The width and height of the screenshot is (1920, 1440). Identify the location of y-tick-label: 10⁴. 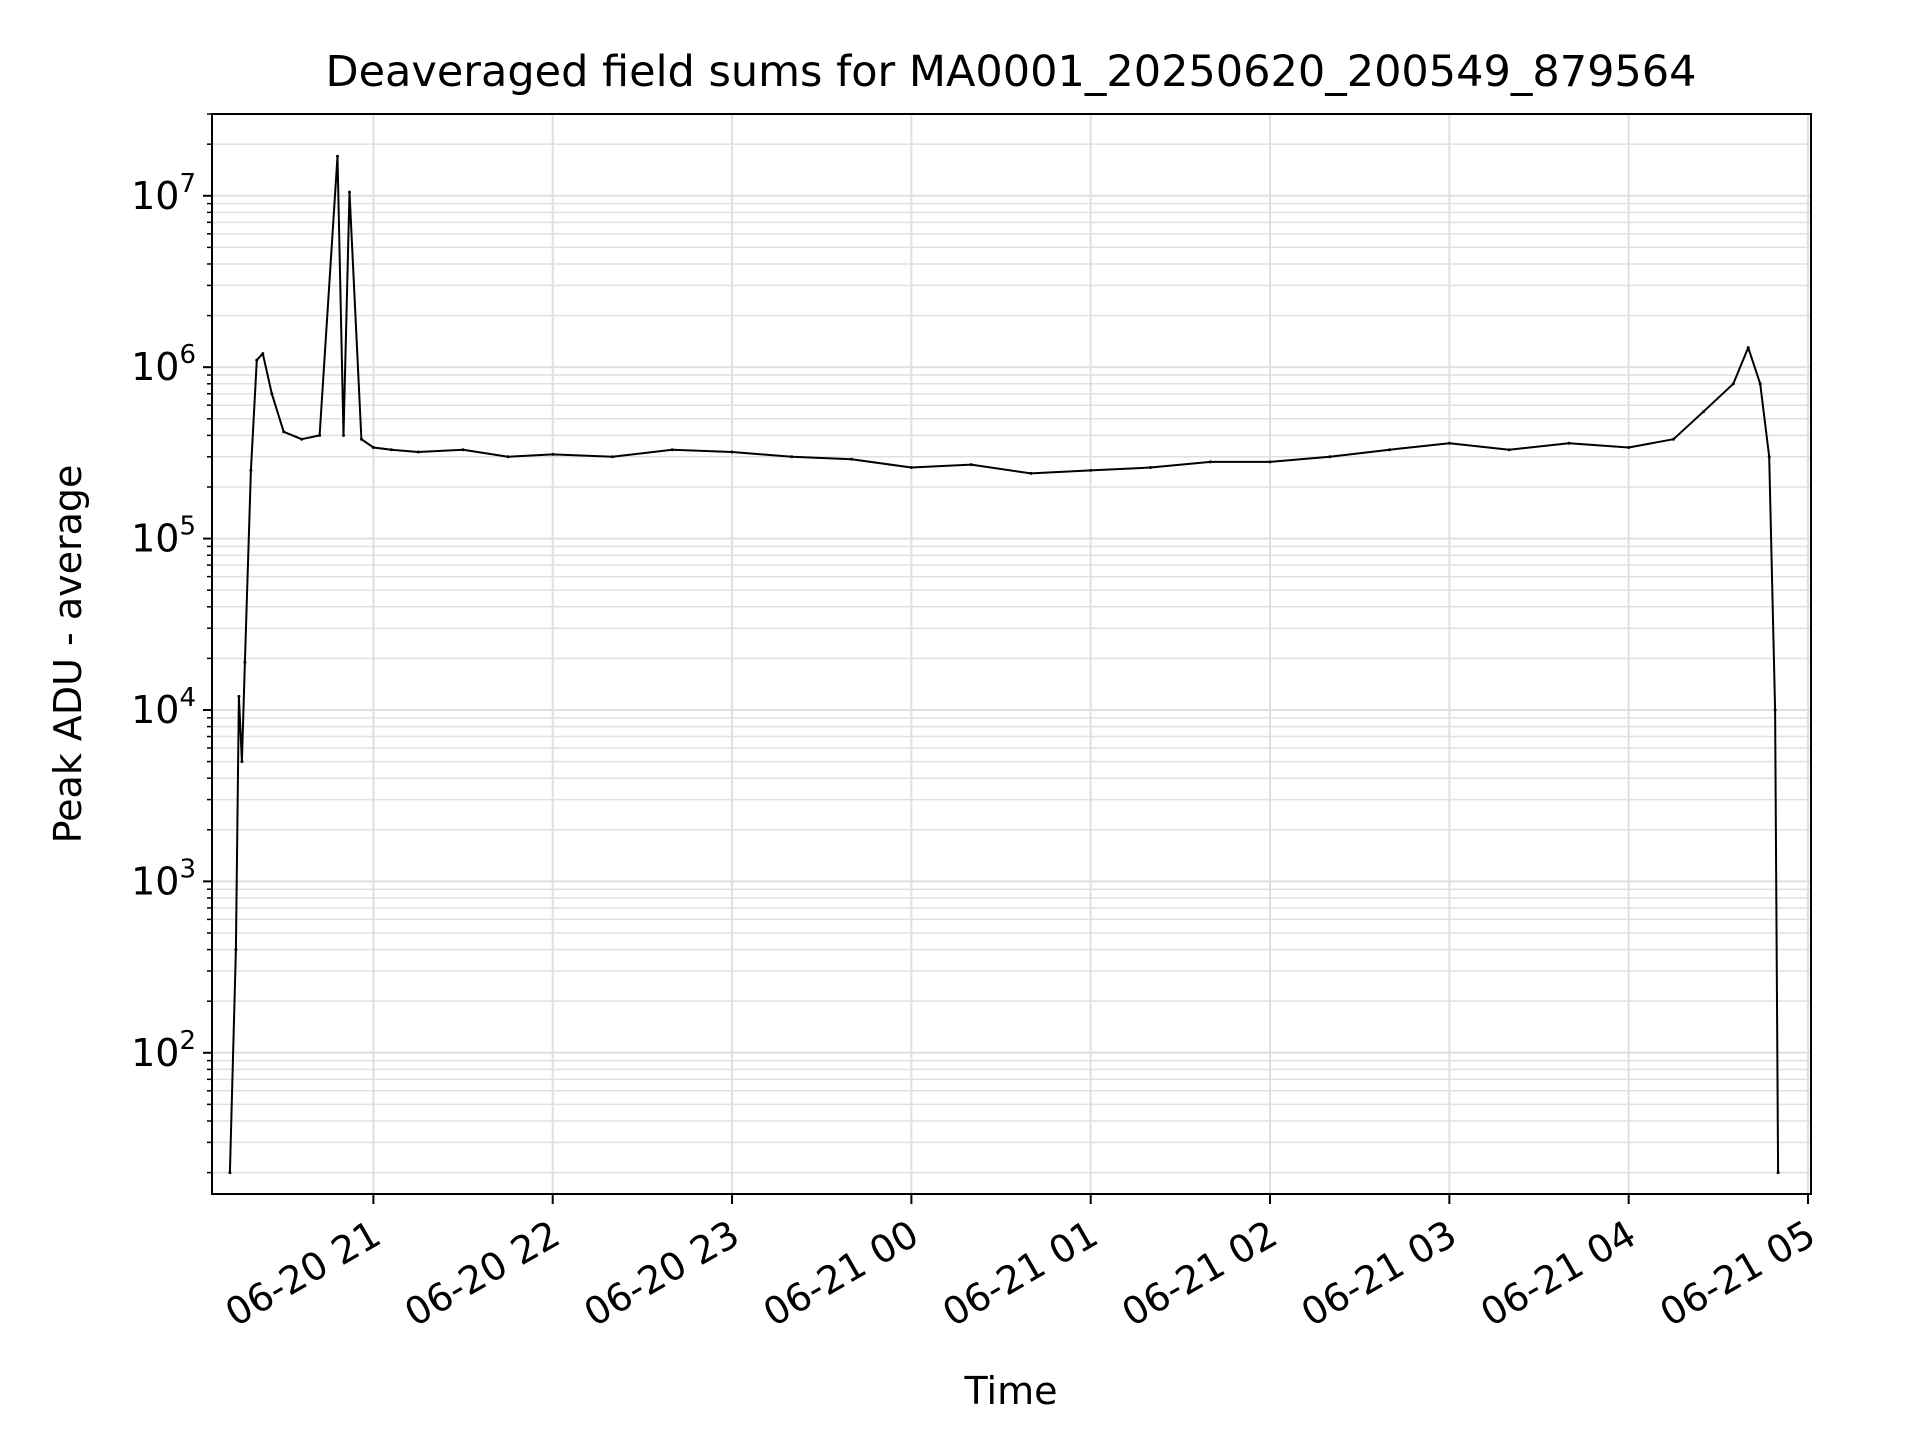
(163, 707).